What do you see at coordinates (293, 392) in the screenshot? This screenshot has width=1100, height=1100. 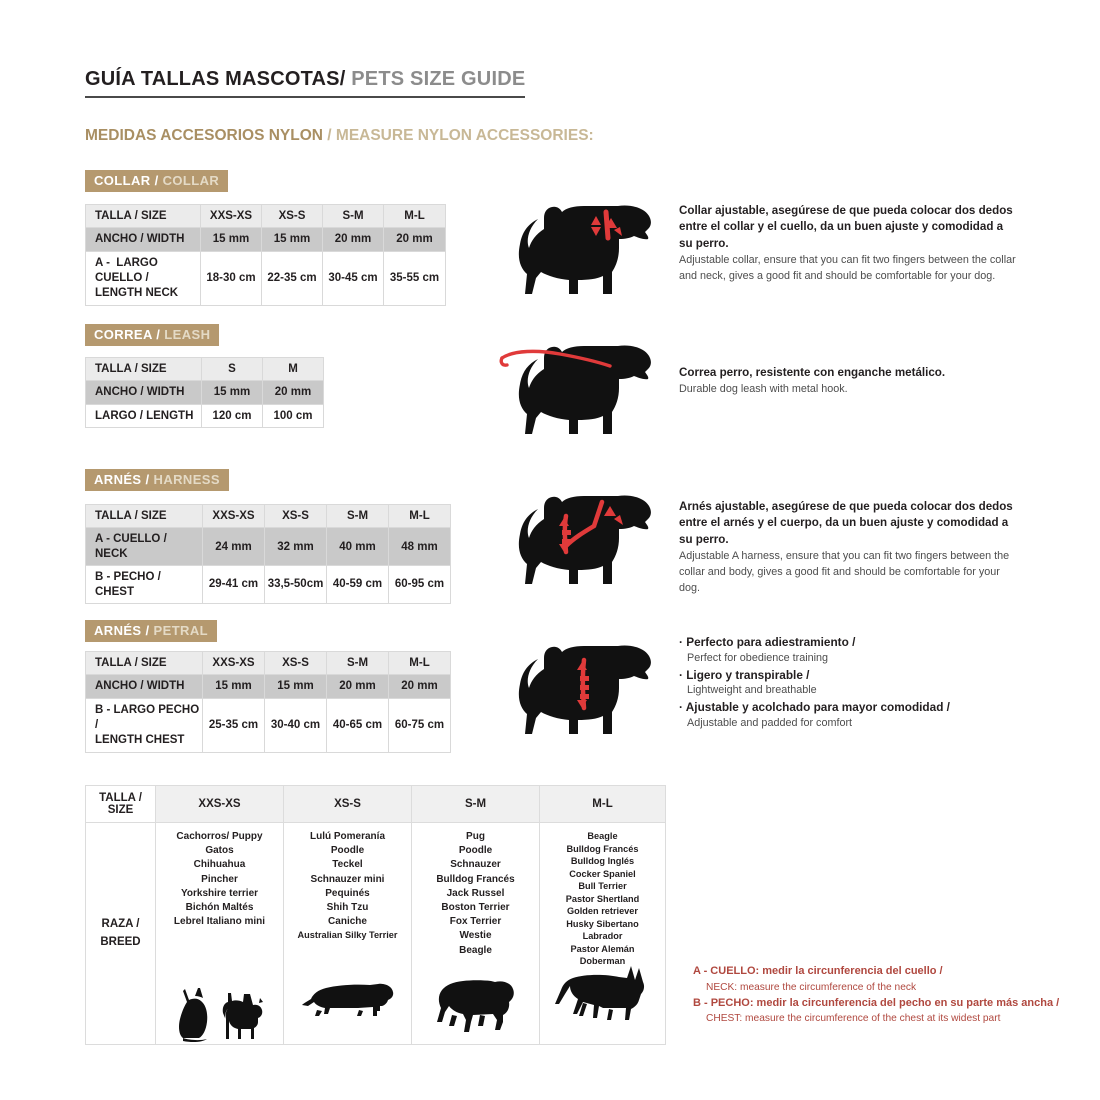 I see `cell-width-m: 20 mm` at bounding box center [293, 392].